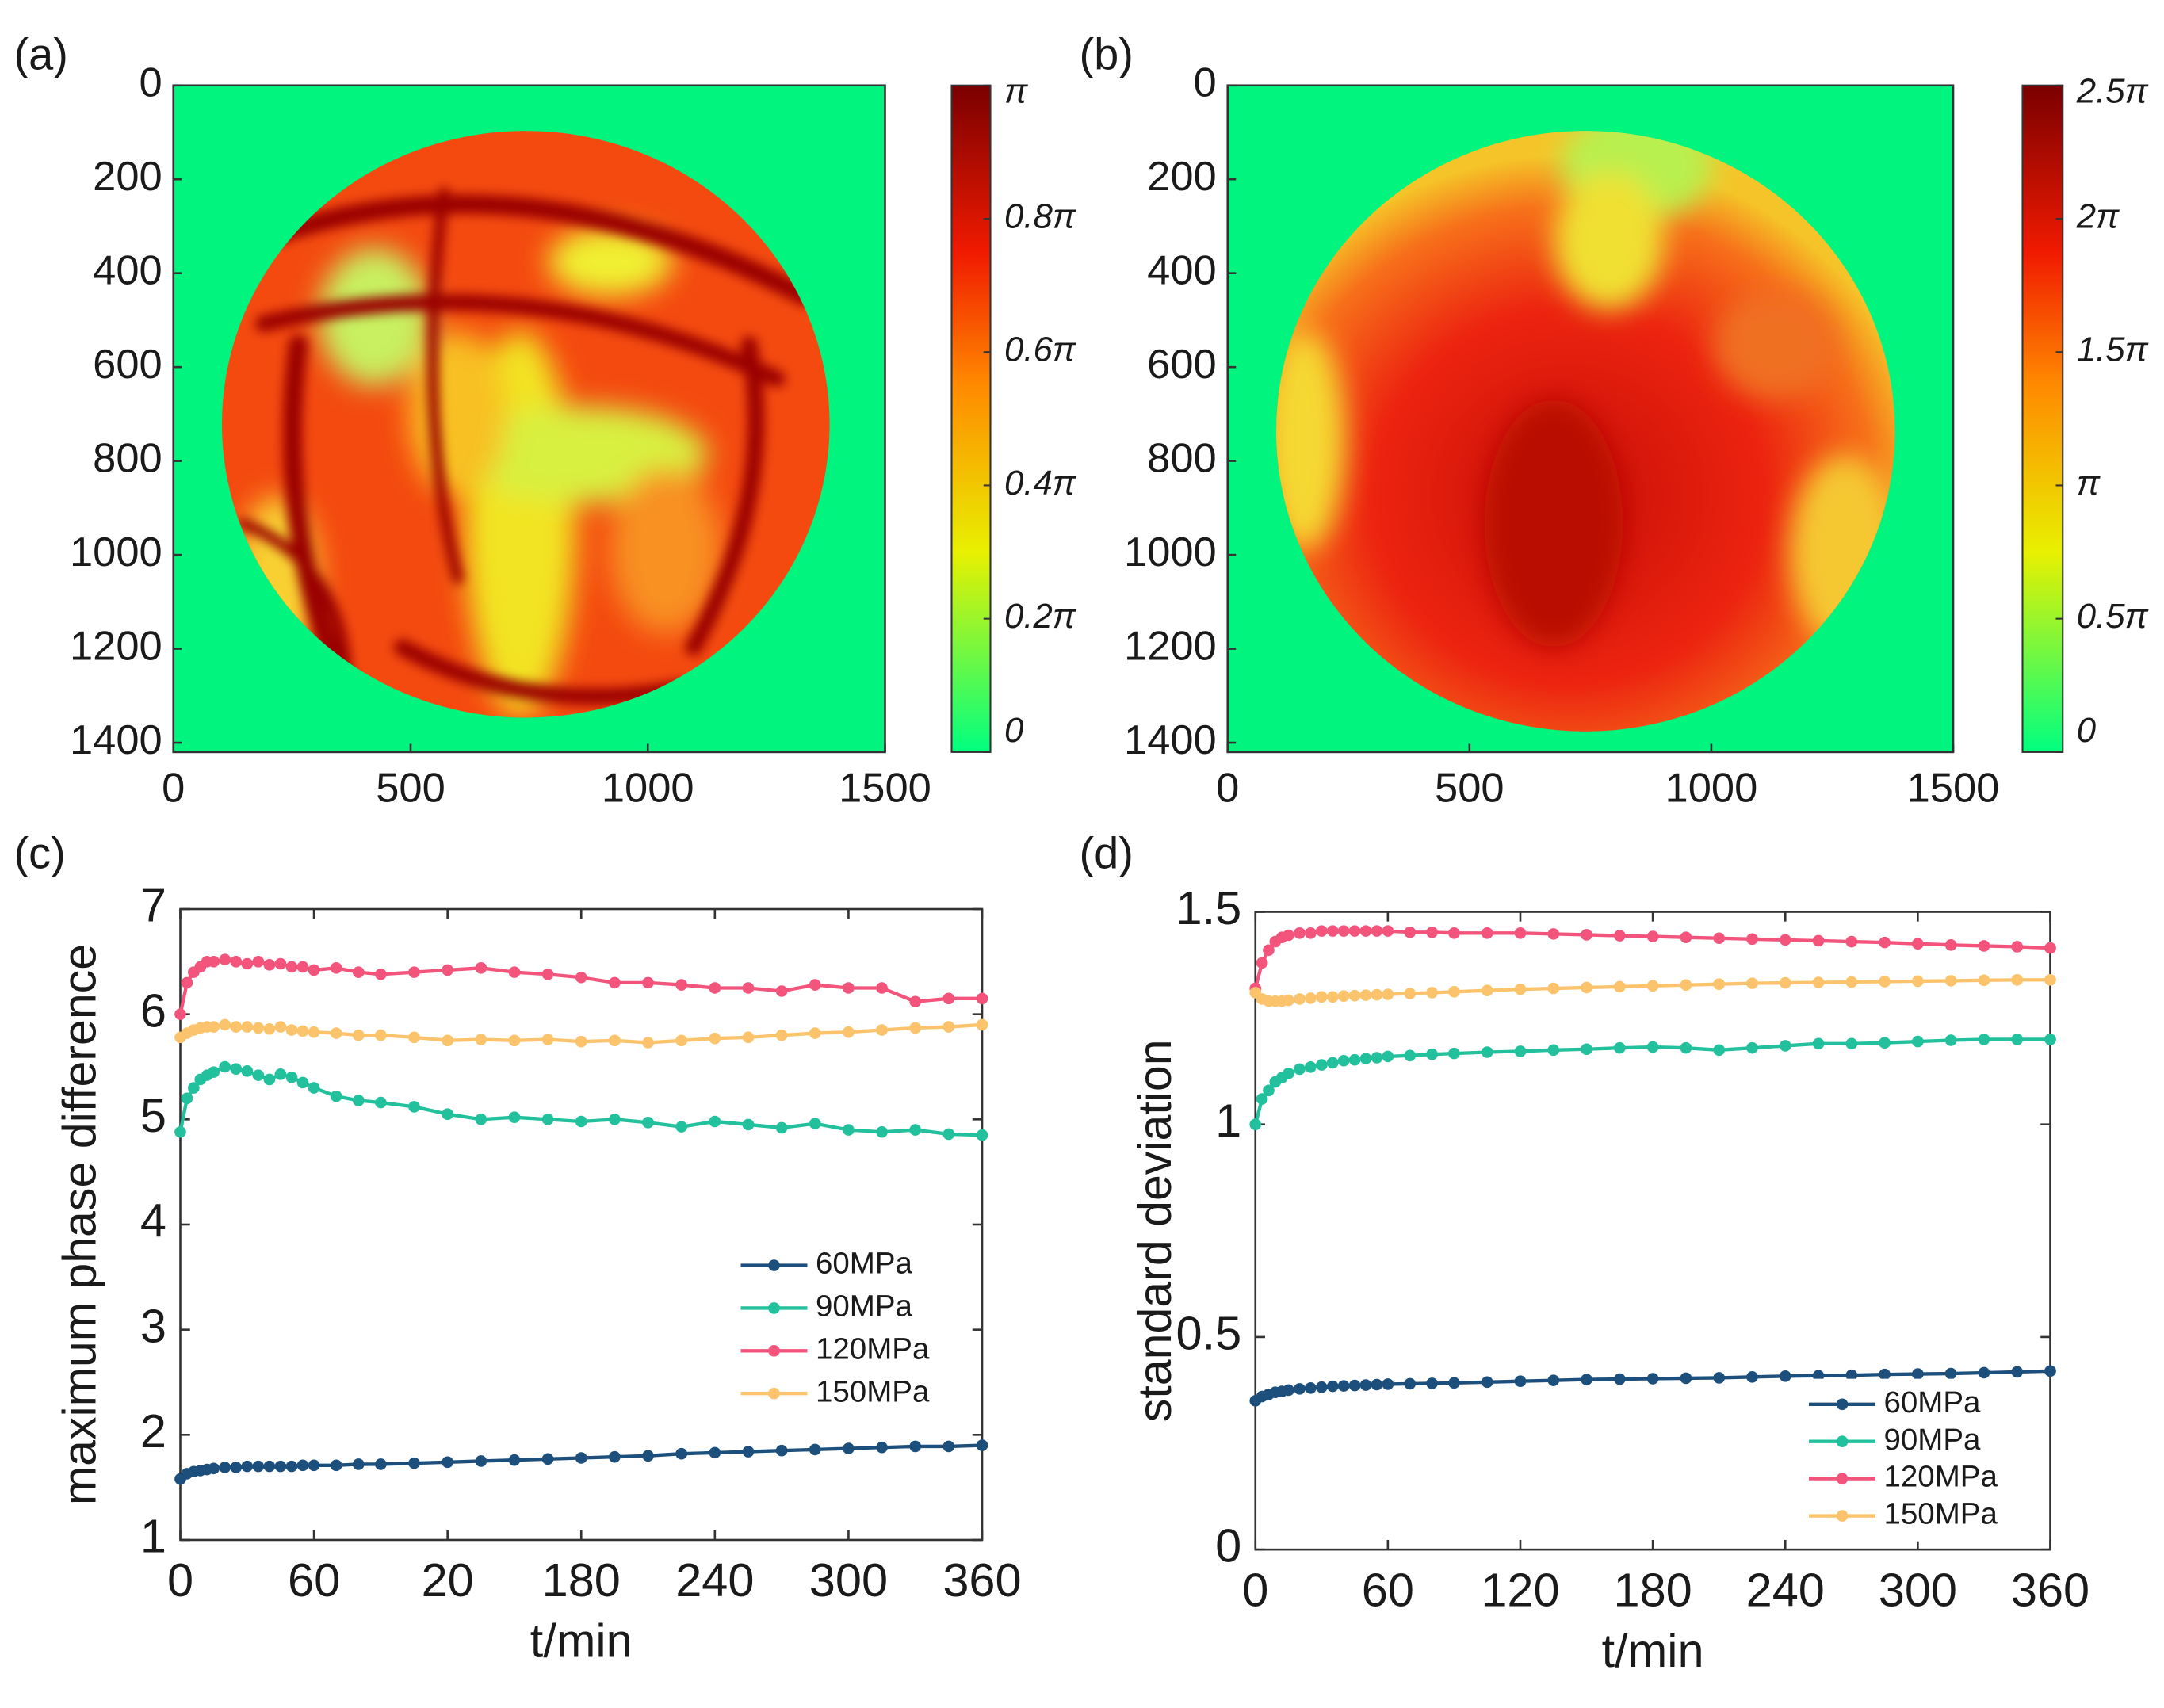 The width and height of the screenshot is (2164, 1708). What do you see at coordinates (153, 1536) in the screenshot?
I see `y-tick-label: 1` at bounding box center [153, 1536].